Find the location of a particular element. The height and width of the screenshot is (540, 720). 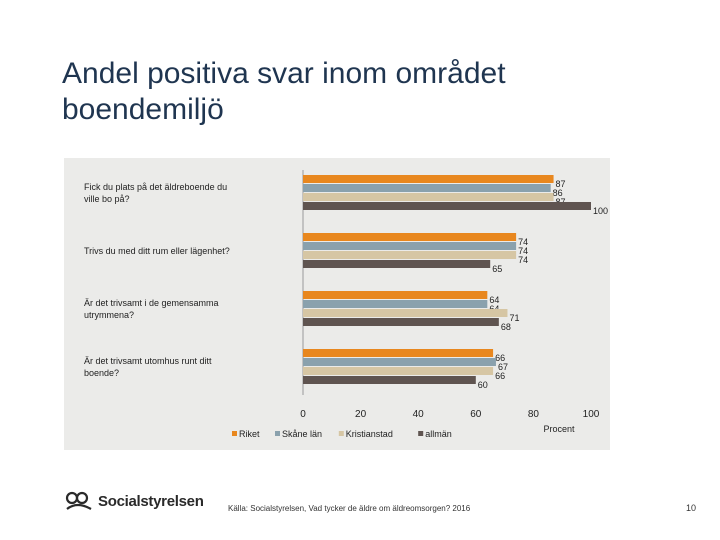

bar-allmän-3 is located at coordinates (401, 322).